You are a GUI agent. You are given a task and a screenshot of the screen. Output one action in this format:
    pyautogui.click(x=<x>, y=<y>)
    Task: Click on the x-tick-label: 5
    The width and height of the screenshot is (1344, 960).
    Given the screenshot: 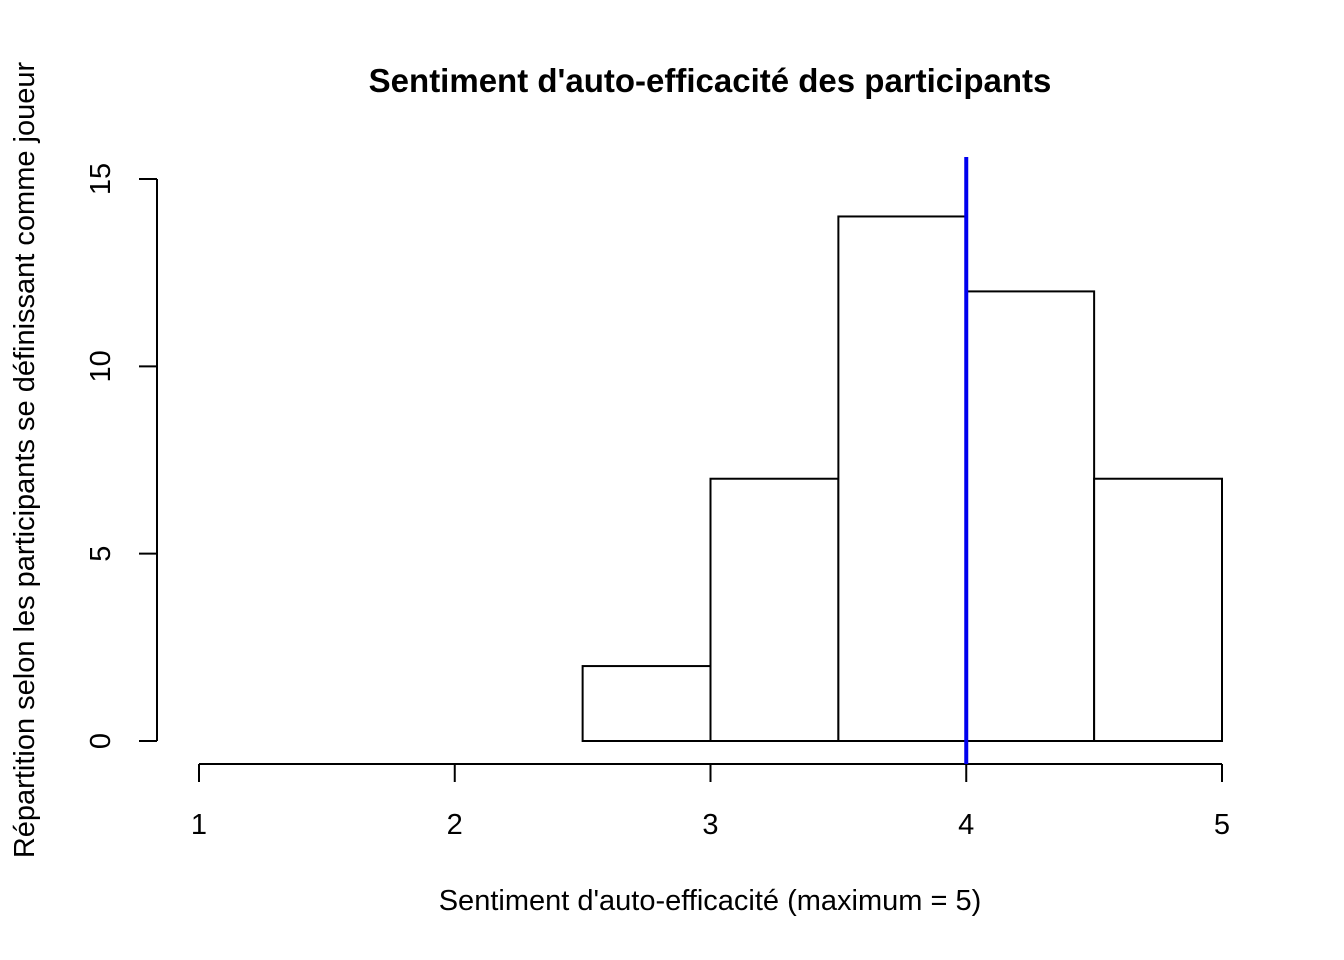 What is the action you would take?
    pyautogui.click(x=1222, y=825)
    